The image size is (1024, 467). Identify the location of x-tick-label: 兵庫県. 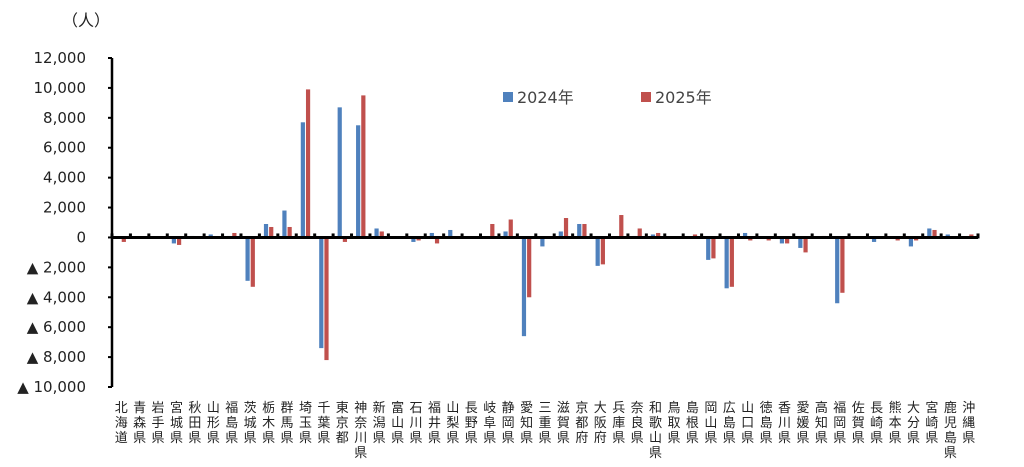
(618, 423).